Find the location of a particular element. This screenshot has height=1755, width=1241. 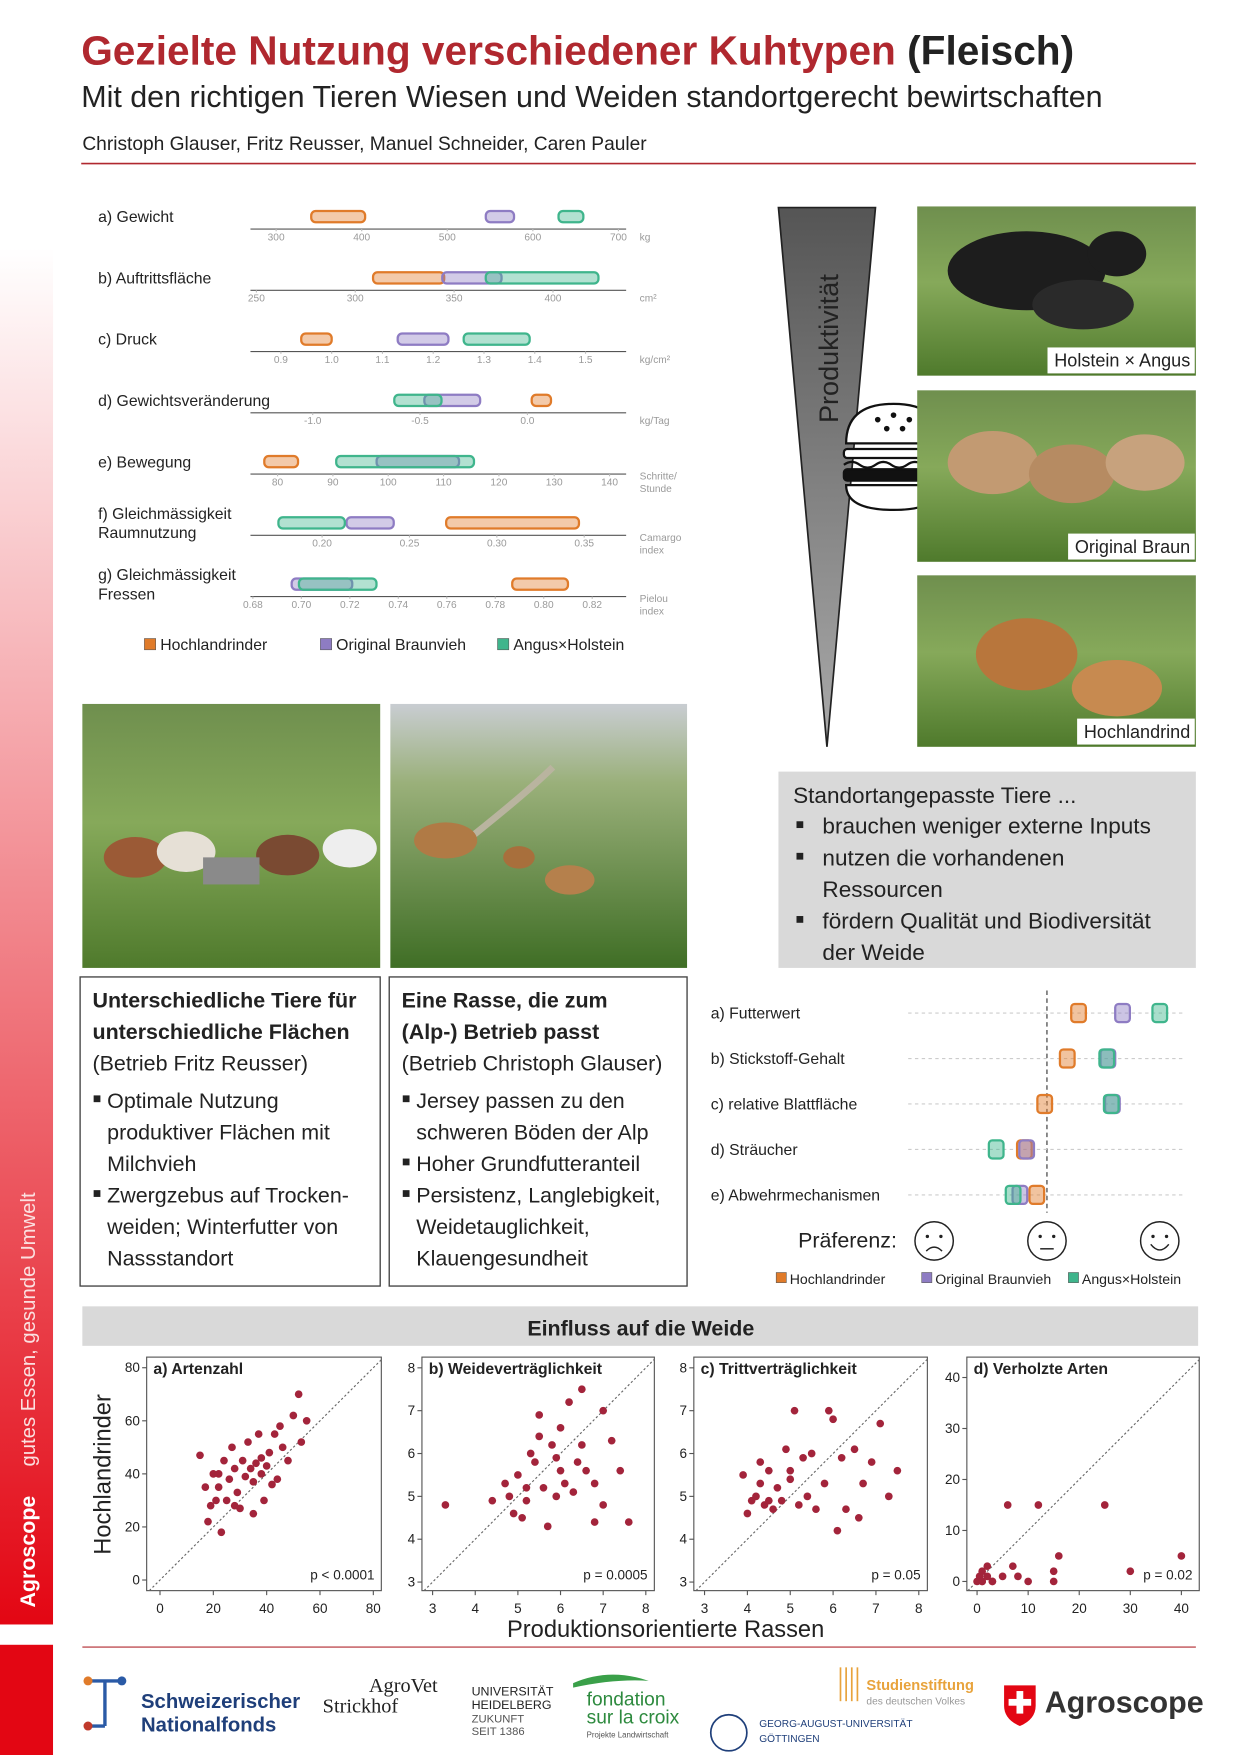

panel-title: c) Trittverträglichkeit is located at coordinates (779, 1369).